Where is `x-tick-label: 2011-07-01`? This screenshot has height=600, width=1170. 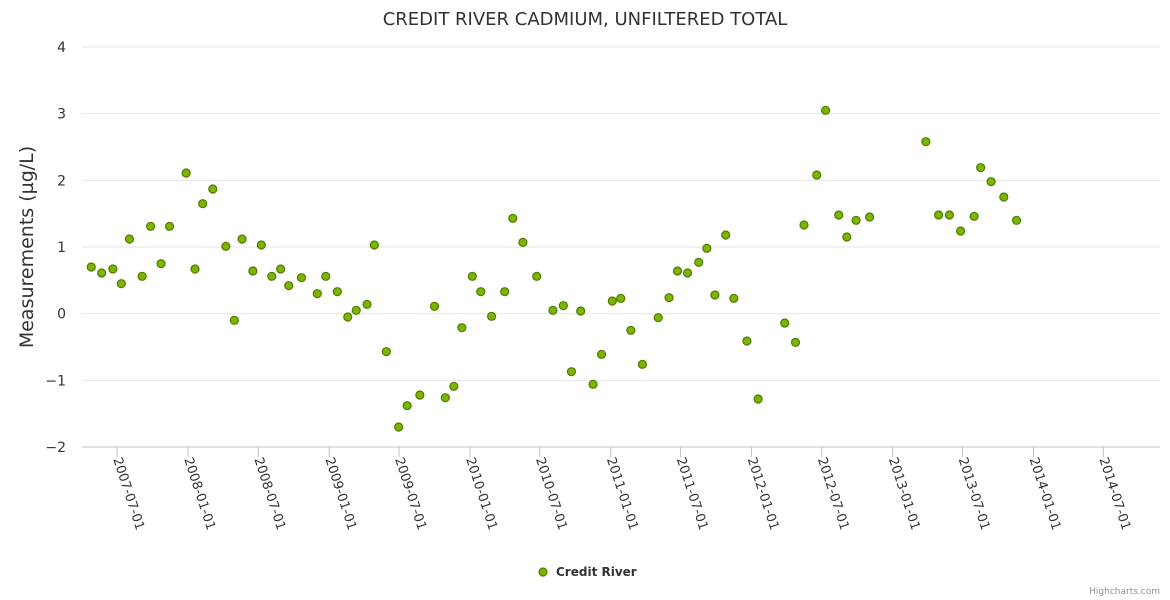 x-tick-label: 2011-07-01 is located at coordinates (692, 494).